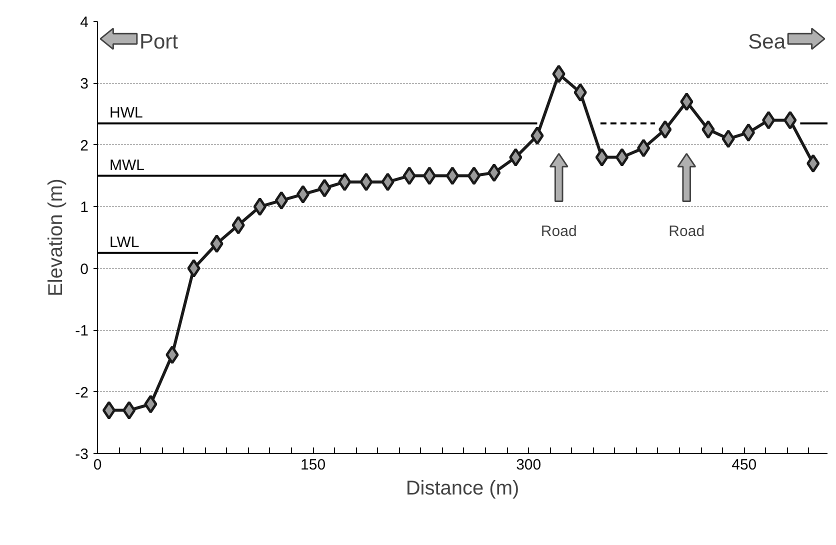 The height and width of the screenshot is (545, 836). I want to click on y-tick-label: 2, so click(84, 145).